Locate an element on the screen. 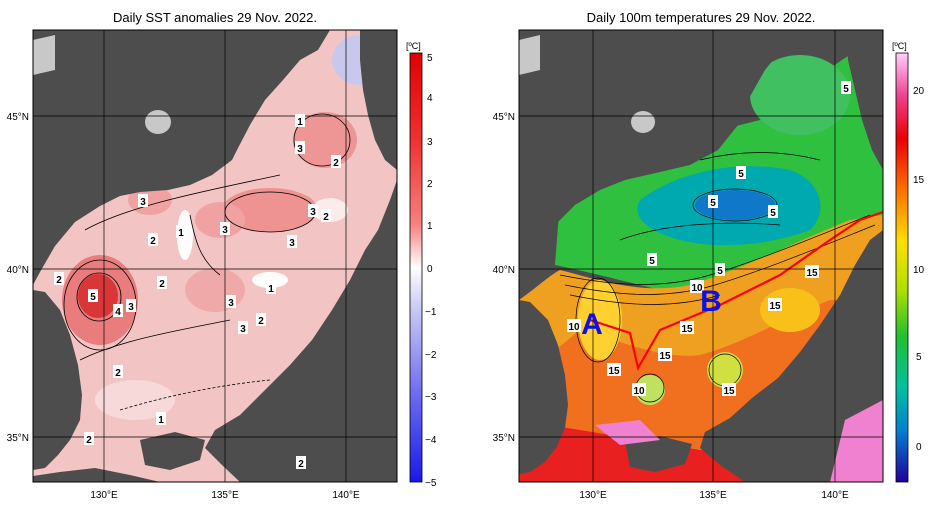 The image size is (933, 531). pink-zones is located at coordinates (739, 441).